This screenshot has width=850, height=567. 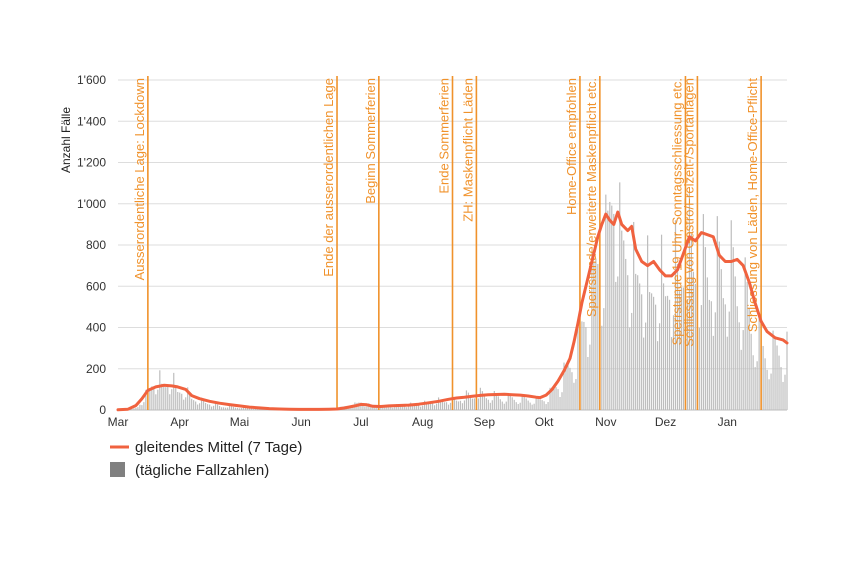 I want to click on y-tick-labels: 0 200 400 600 800 1'000 1'200 1'400 1'600, so click(x=91, y=245).